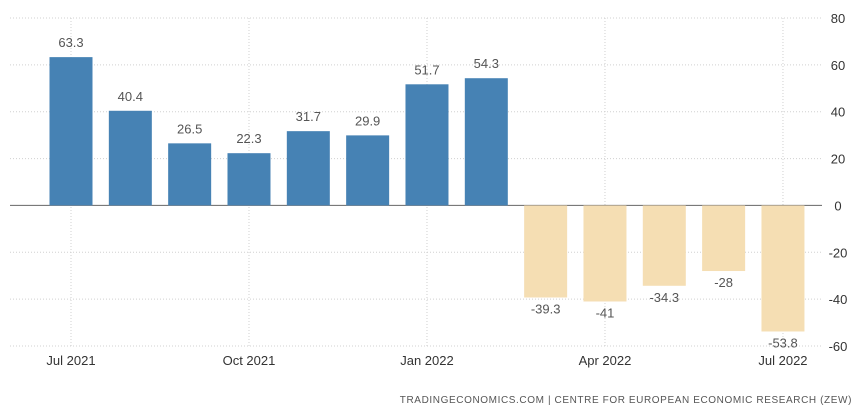 This screenshot has width=868, height=411. I want to click on x-tick-label: Oct 2021, so click(249, 360).